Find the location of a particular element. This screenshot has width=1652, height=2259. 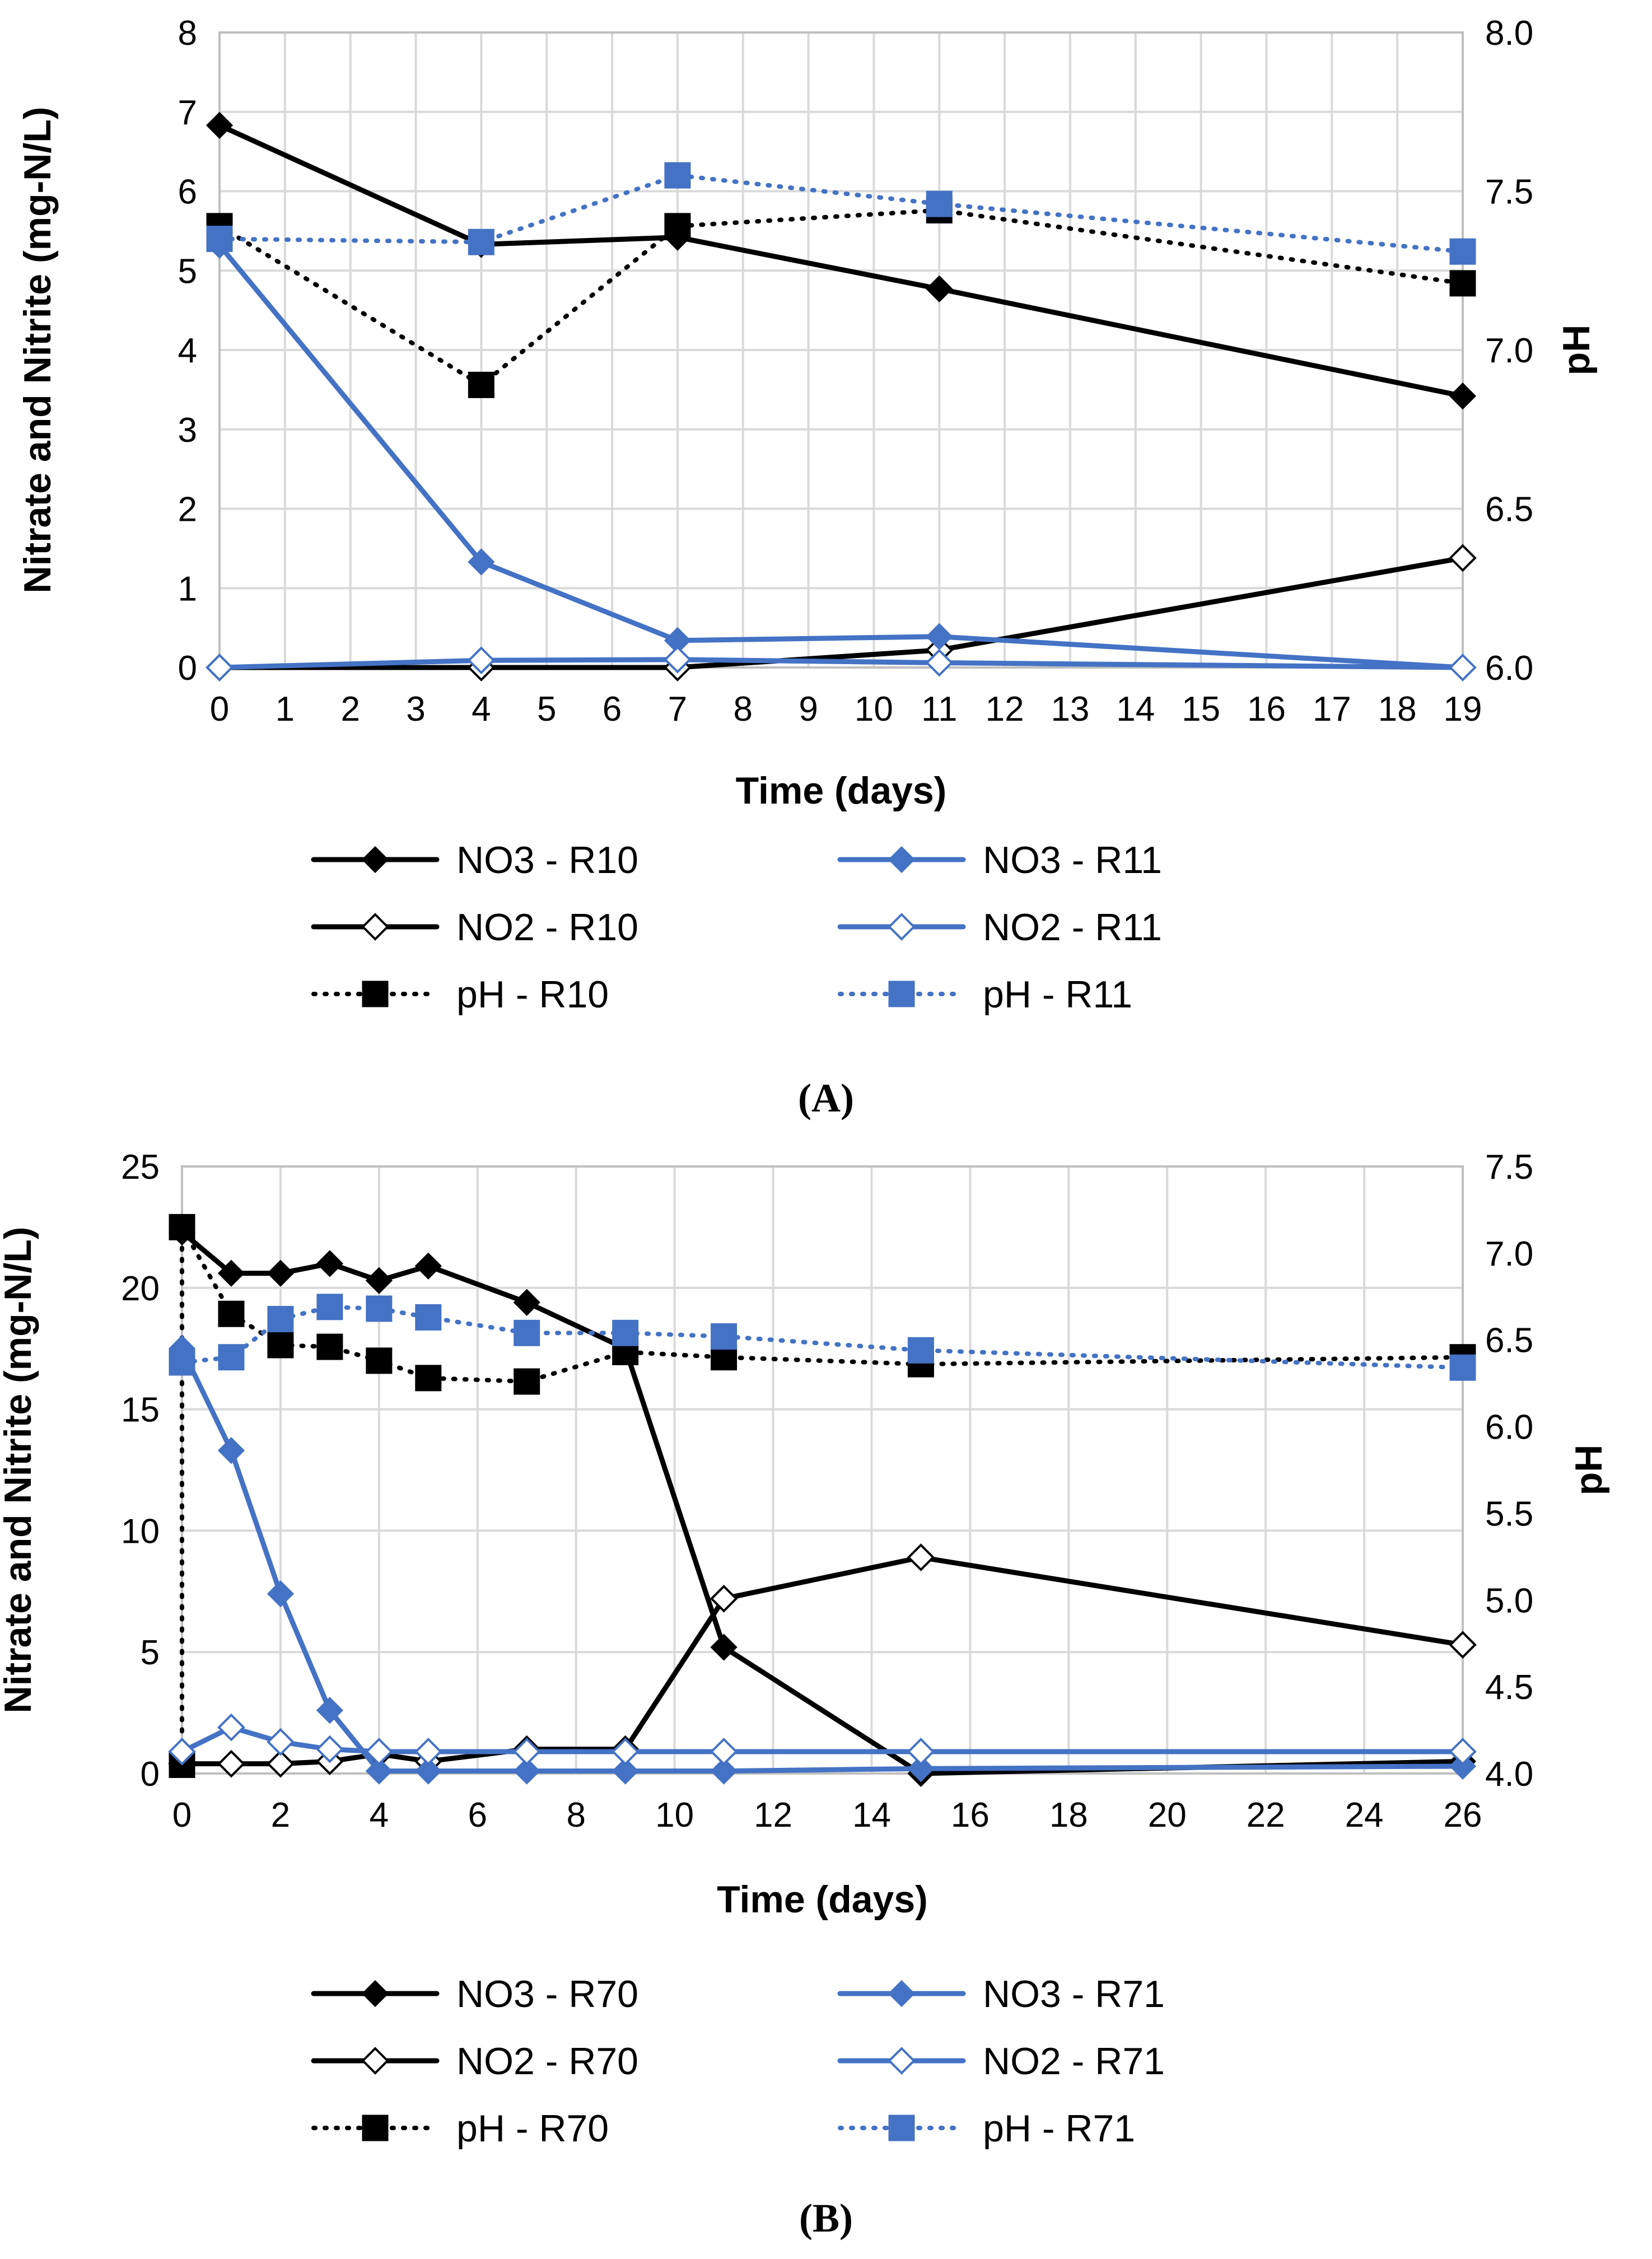

legend-label: NO2 - R10 is located at coordinates (547, 927).